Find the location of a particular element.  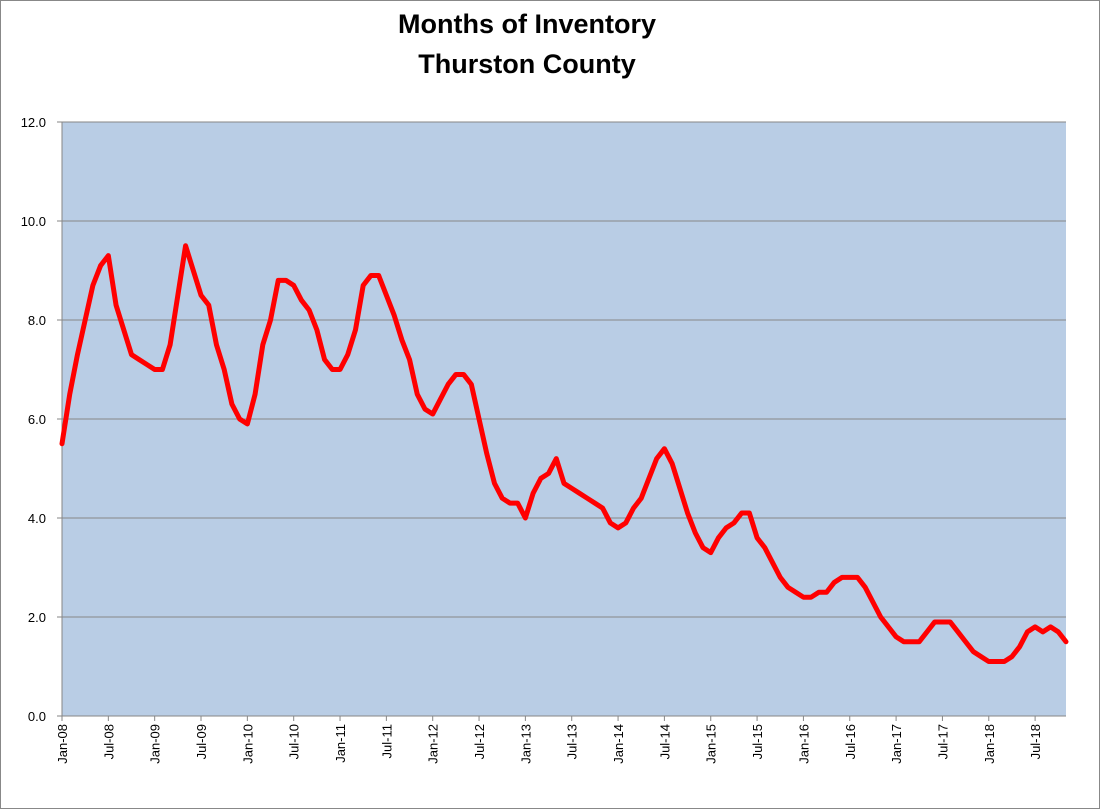

x-tick-label: Jan-18 is located at coordinates (989, 744).